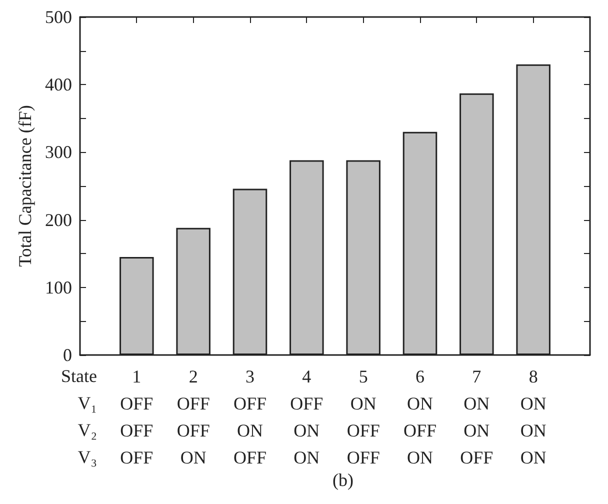  I want to click on y-axis-title: Total Capacitance (fF), so click(25, 186).